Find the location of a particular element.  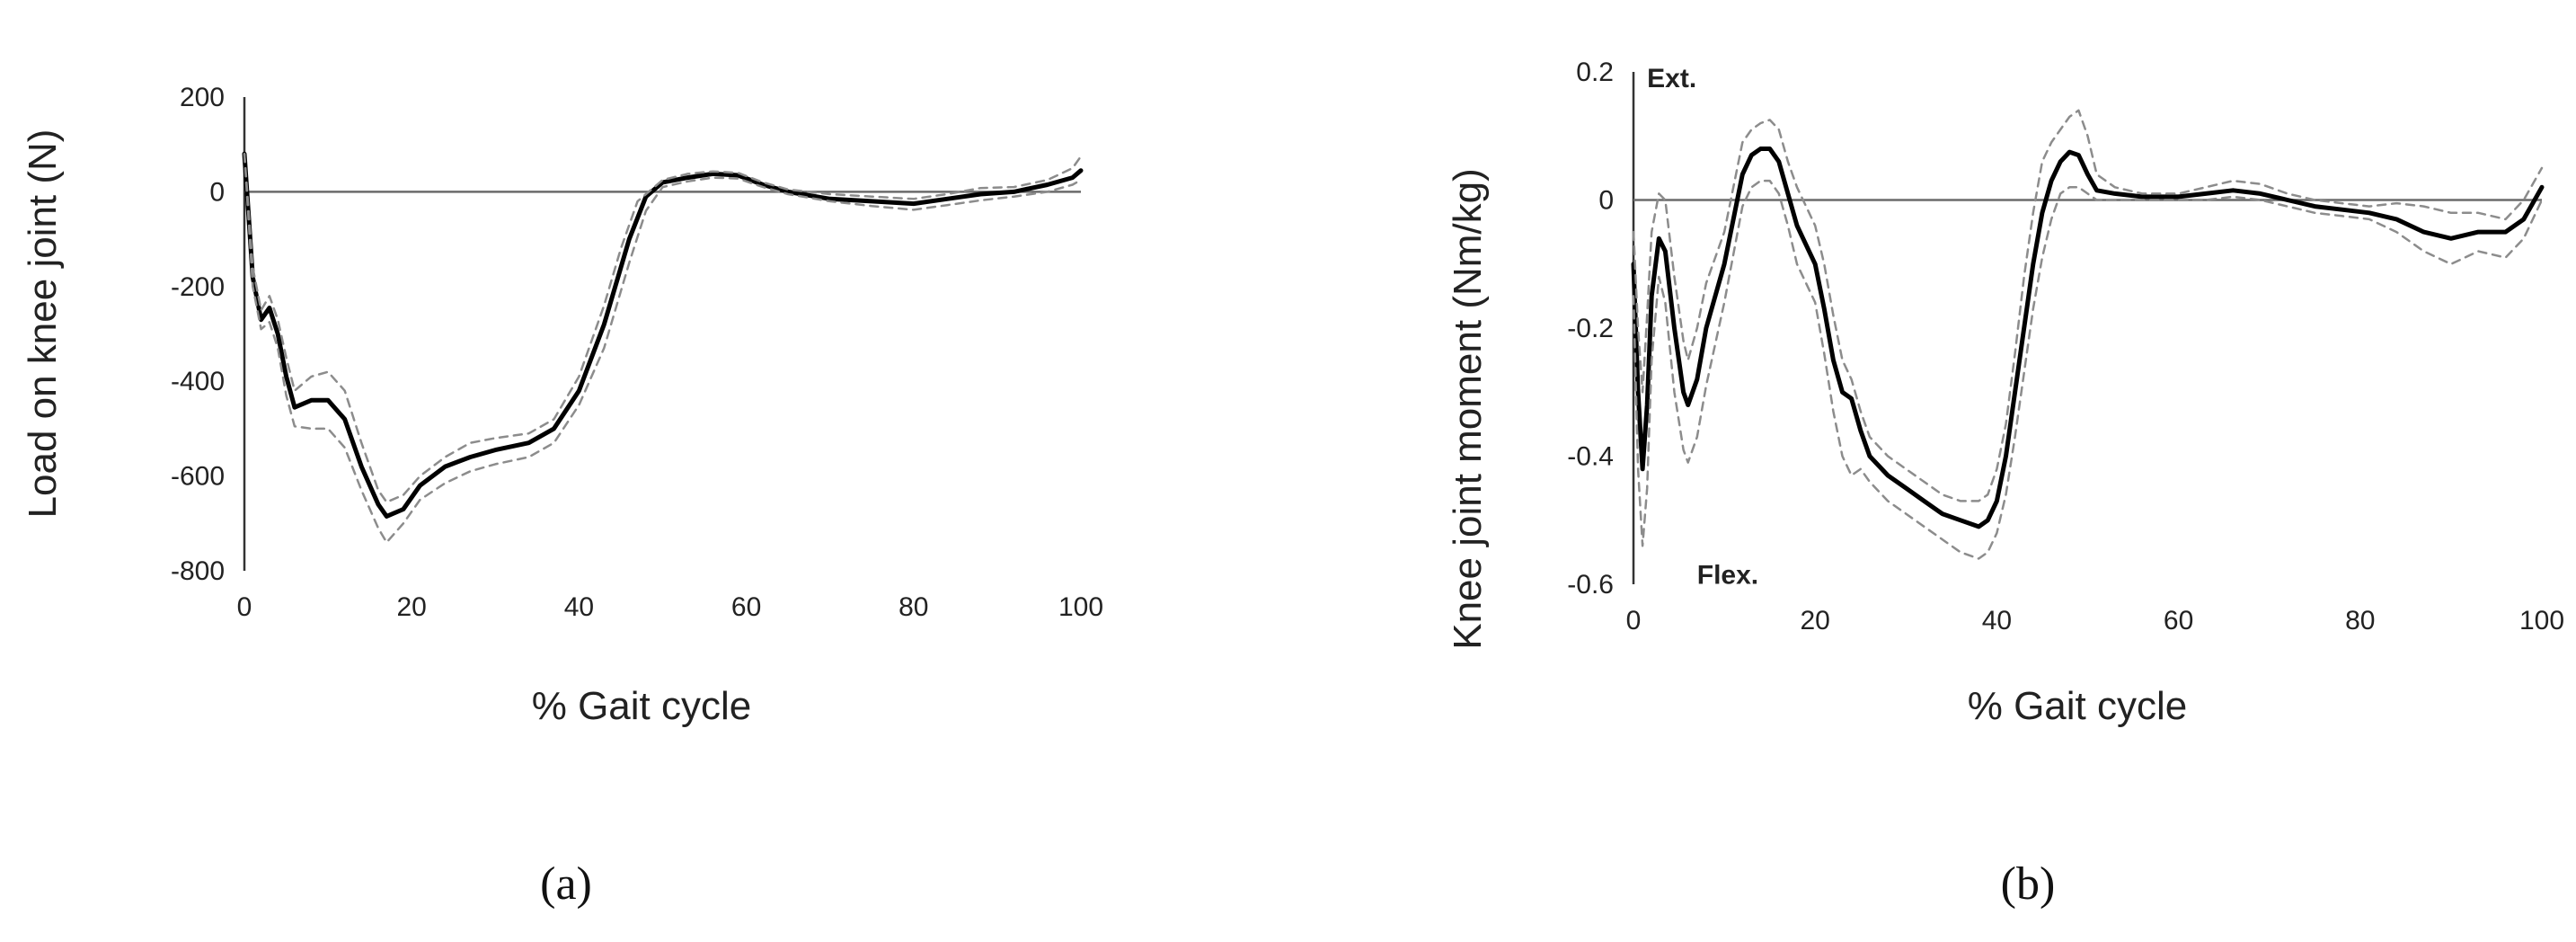

y-tick-label: -600 is located at coordinates (198, 477).